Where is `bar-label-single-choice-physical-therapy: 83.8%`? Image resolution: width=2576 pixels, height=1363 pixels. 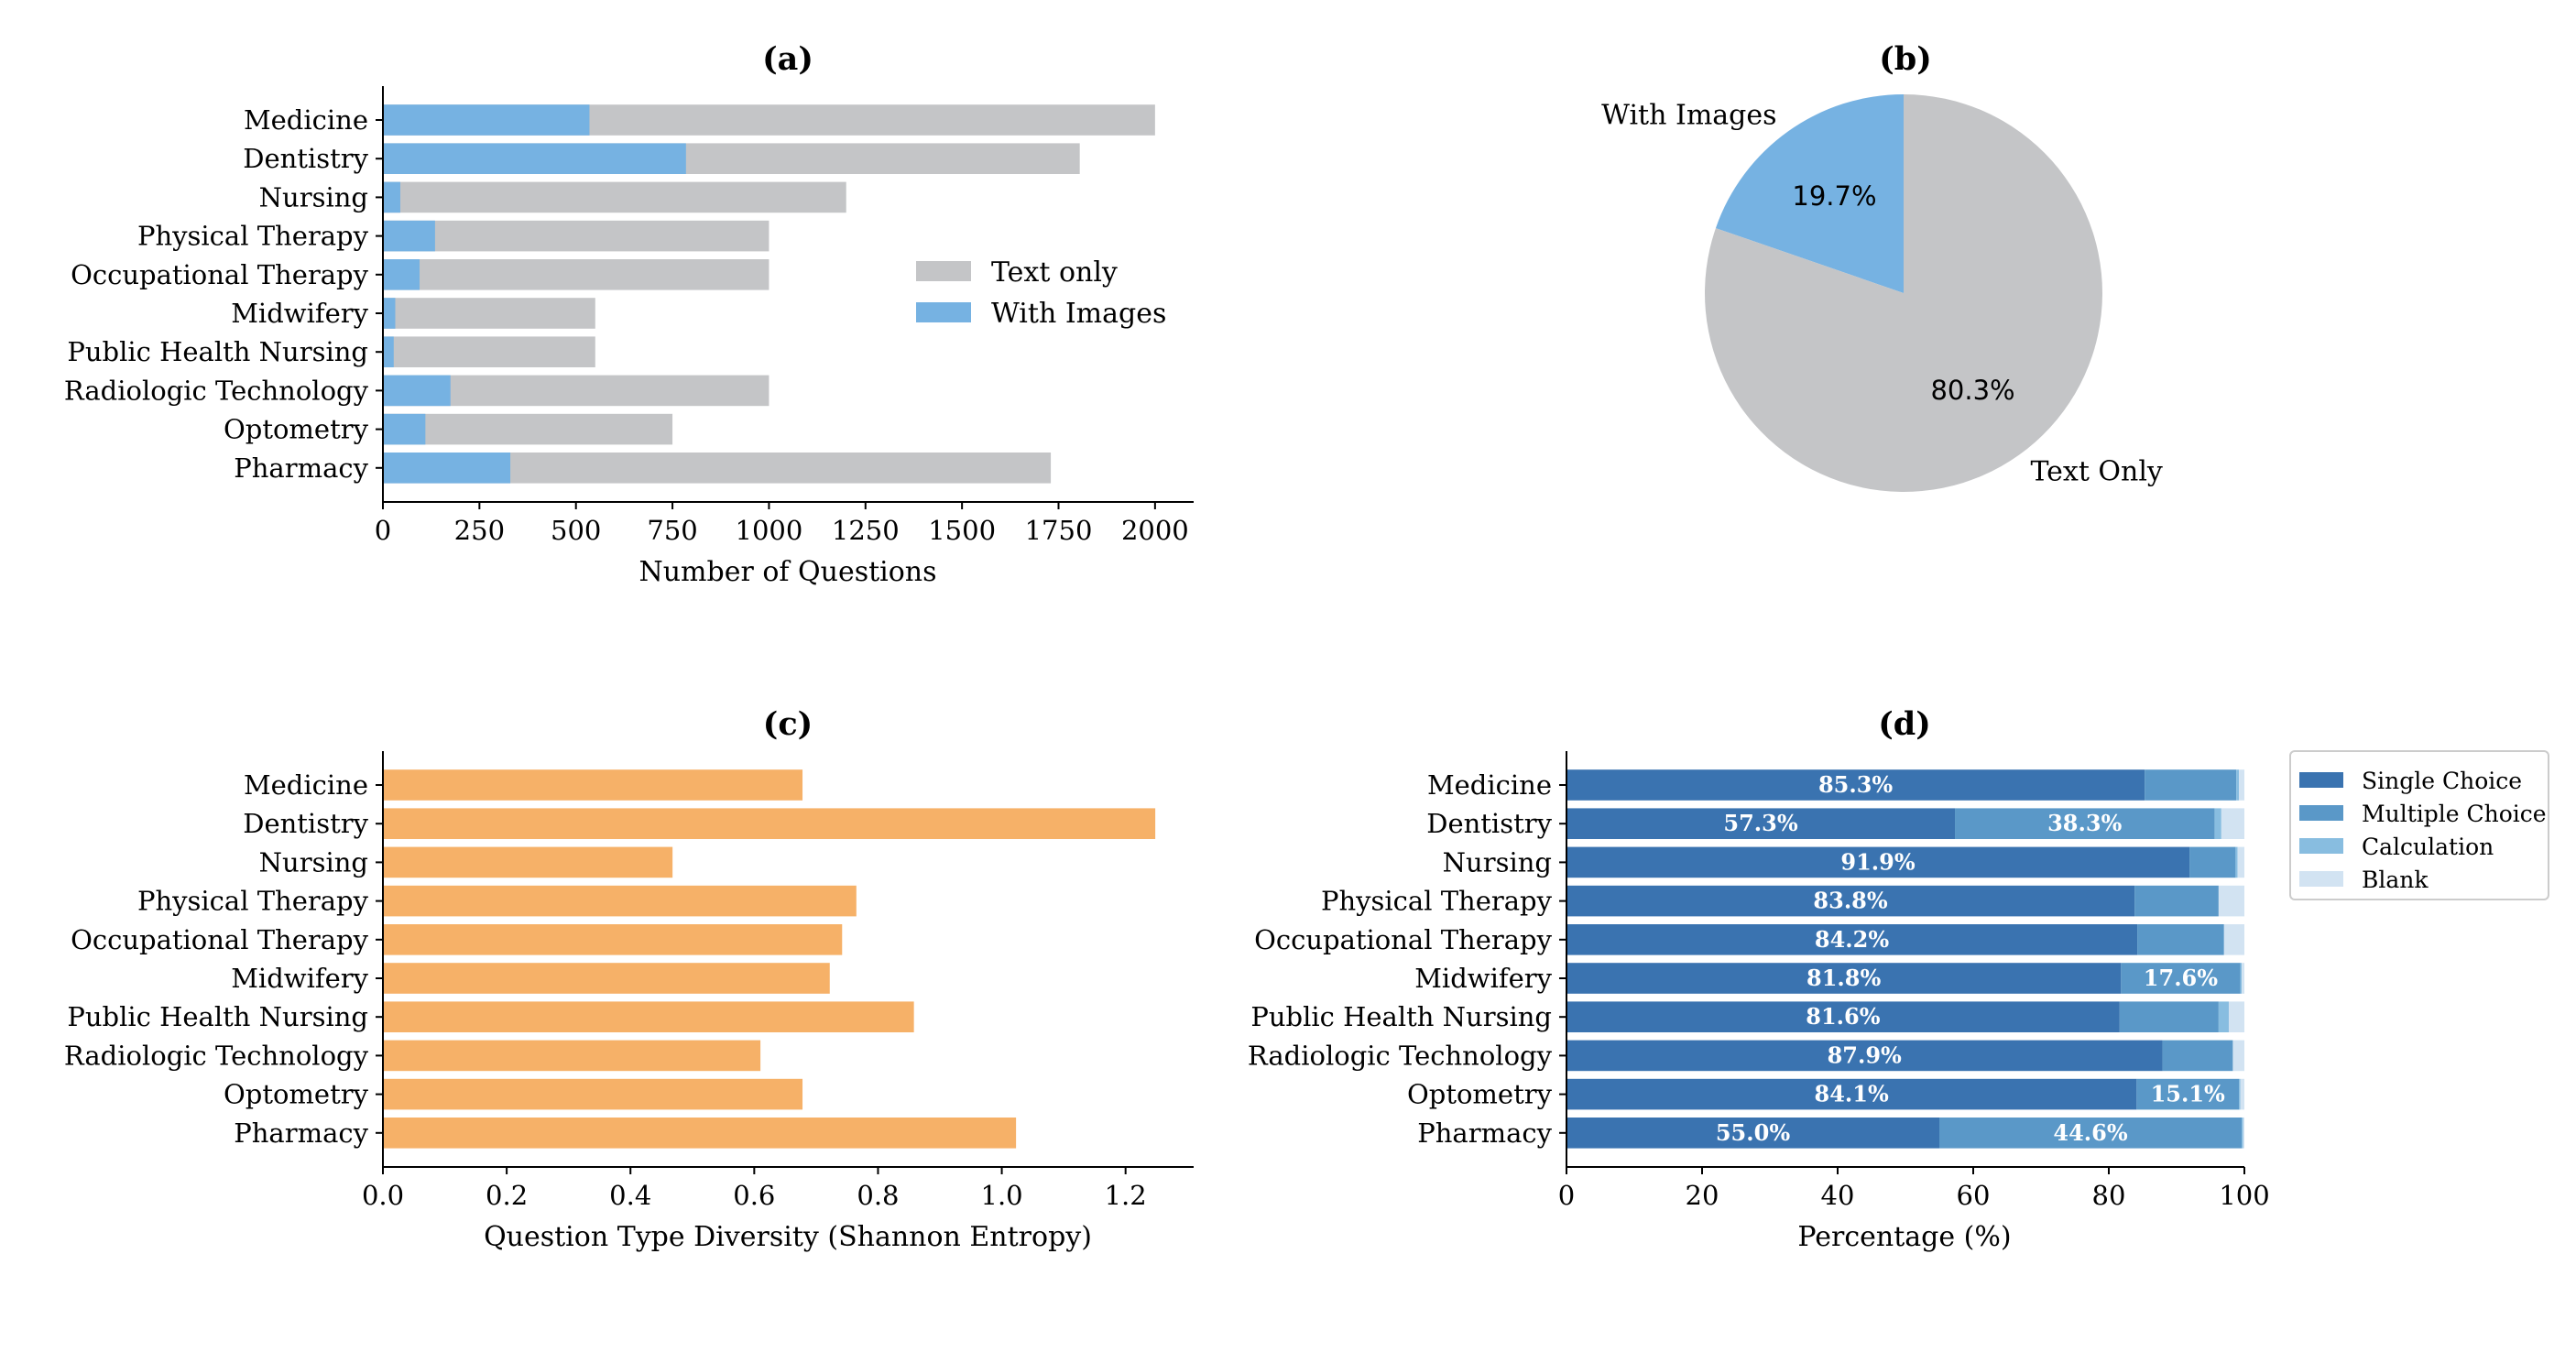 bar-label-single-choice-physical-therapy: 83.8% is located at coordinates (1850, 901).